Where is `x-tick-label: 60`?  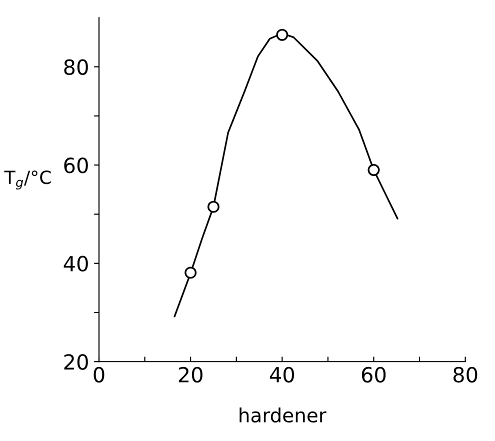
x-tick-label: 60 is located at coordinates (374, 374).